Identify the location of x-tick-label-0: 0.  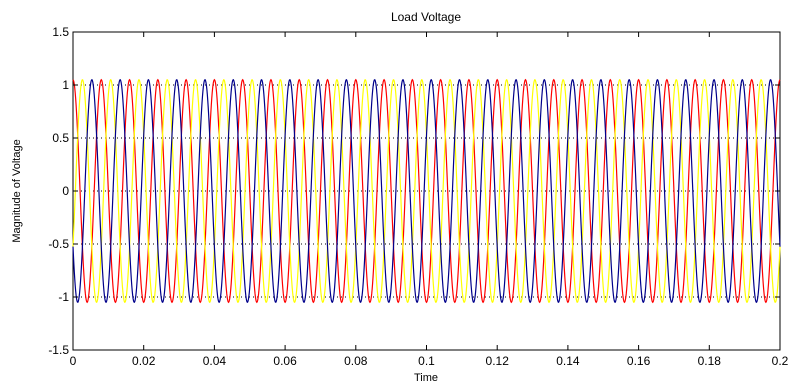
(73, 361).